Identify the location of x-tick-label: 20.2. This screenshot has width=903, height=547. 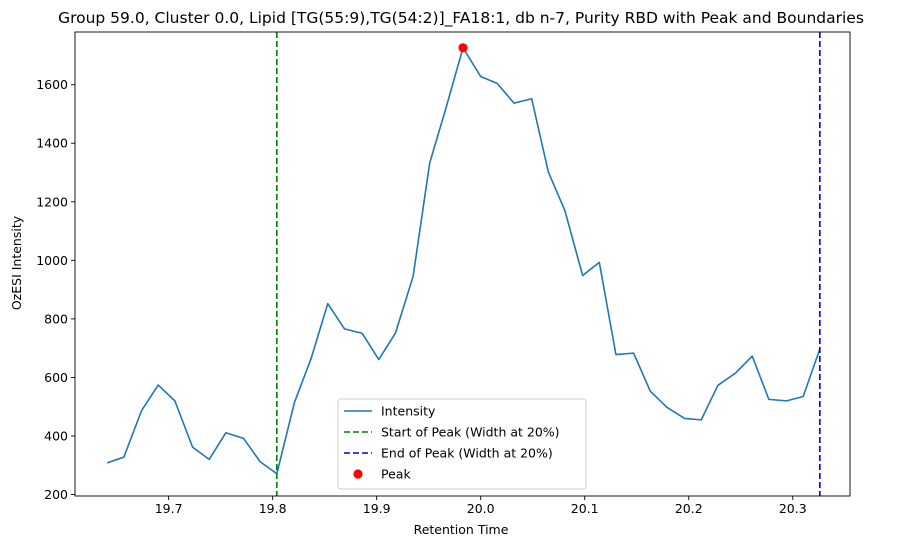
(689, 508).